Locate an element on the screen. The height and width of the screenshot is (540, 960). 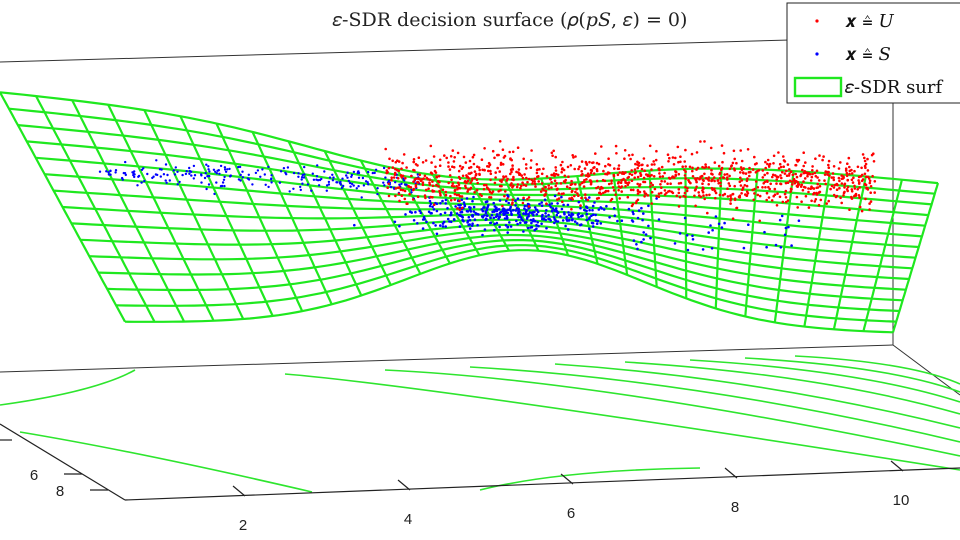
series-s-points is located at coordinates (449, 205).